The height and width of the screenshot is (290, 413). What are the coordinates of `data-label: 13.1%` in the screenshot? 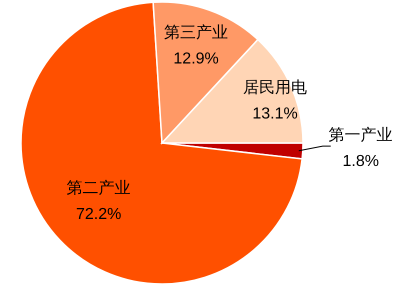 It's located at (275, 113).